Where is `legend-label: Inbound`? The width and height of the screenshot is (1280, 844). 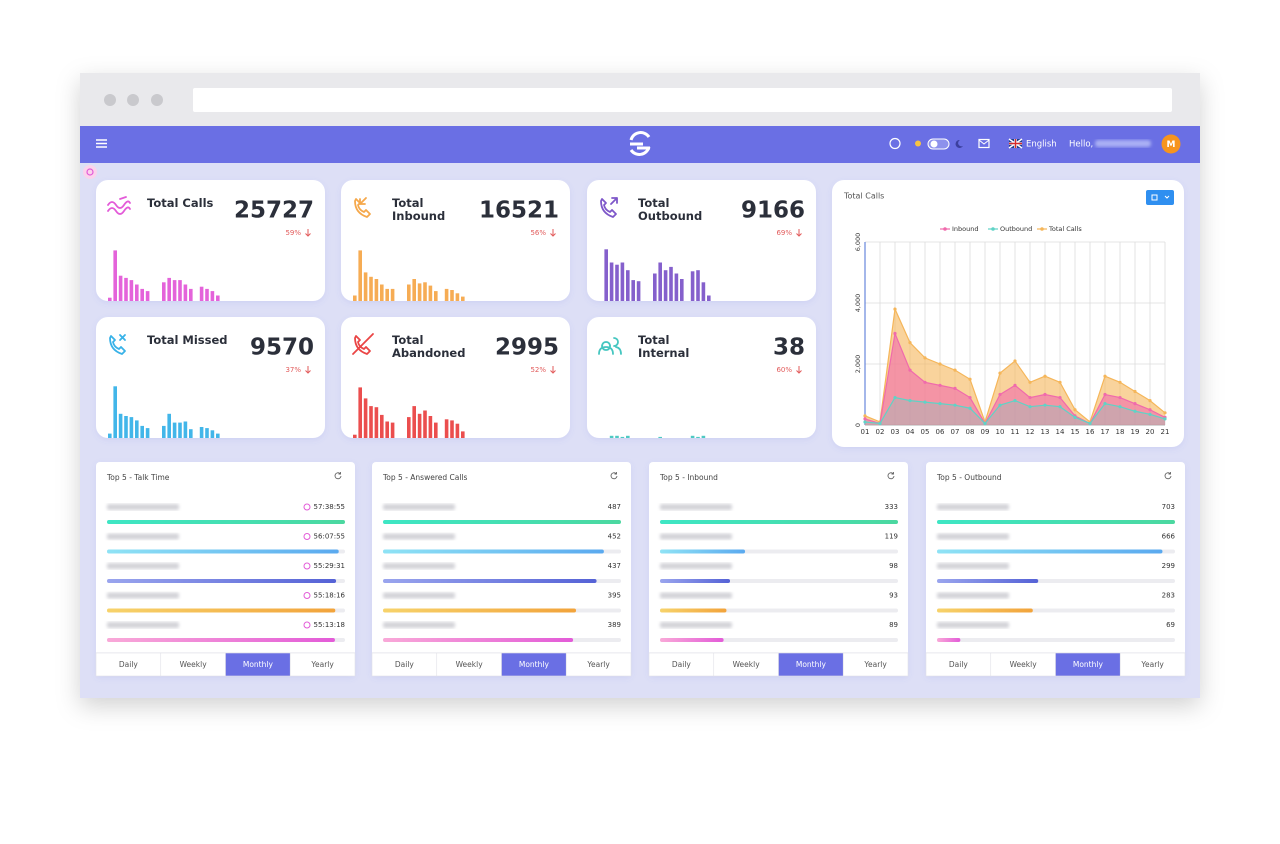 legend-label: Inbound is located at coordinates (965, 229).